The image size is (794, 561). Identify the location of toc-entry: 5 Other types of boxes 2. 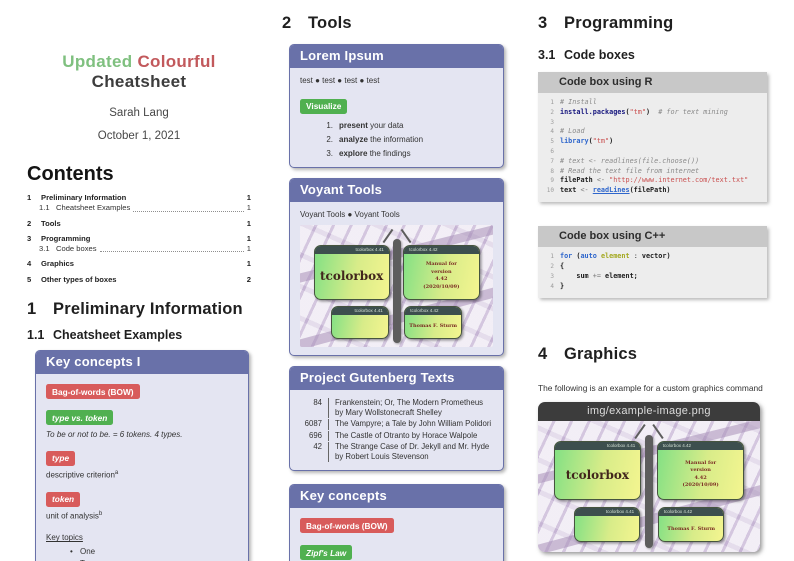
(139, 280).